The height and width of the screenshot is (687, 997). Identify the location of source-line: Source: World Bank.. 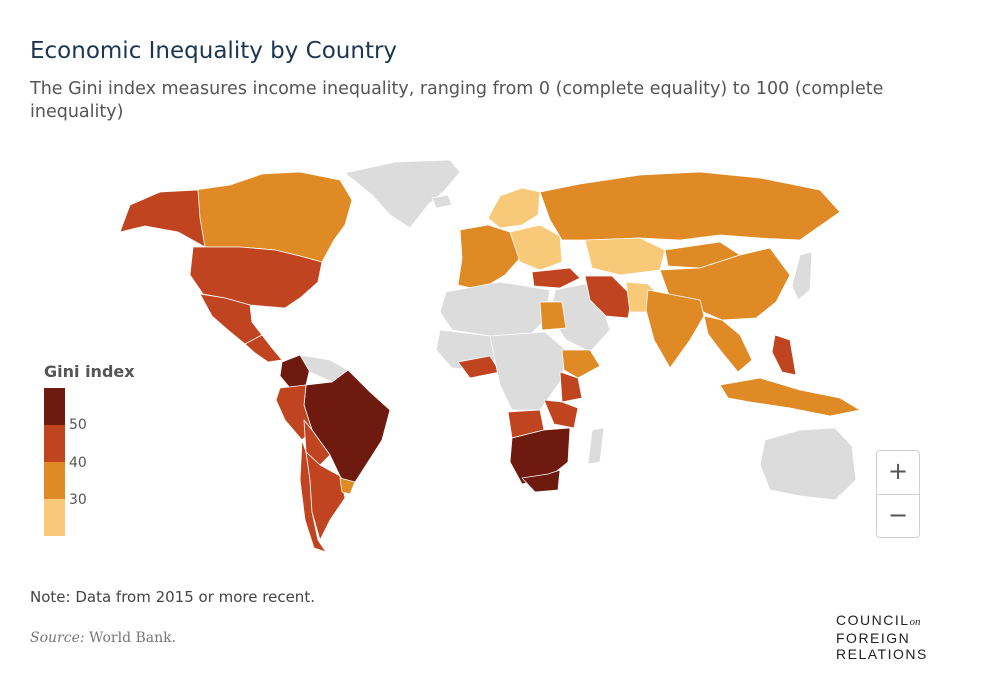
(103, 638).